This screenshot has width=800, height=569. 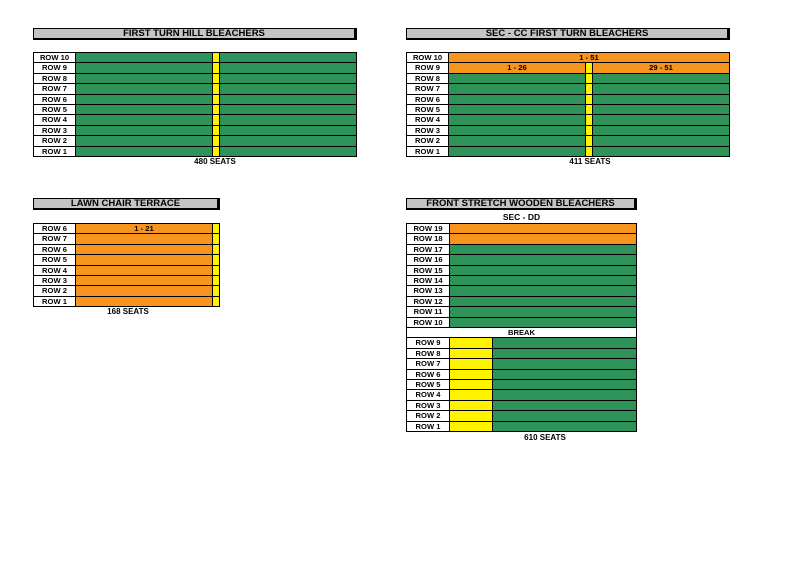 I want to click on lawn-chair-seats: 168 SEATS, so click(x=128, y=311).